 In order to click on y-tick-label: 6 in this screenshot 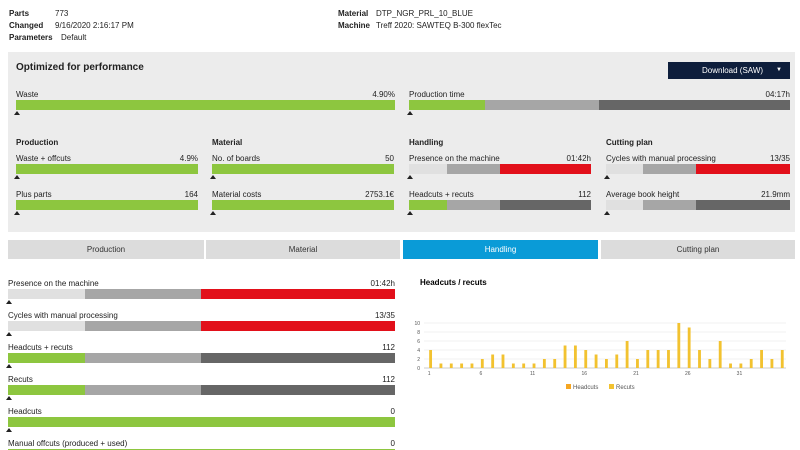, I will do `click(418, 342)`.